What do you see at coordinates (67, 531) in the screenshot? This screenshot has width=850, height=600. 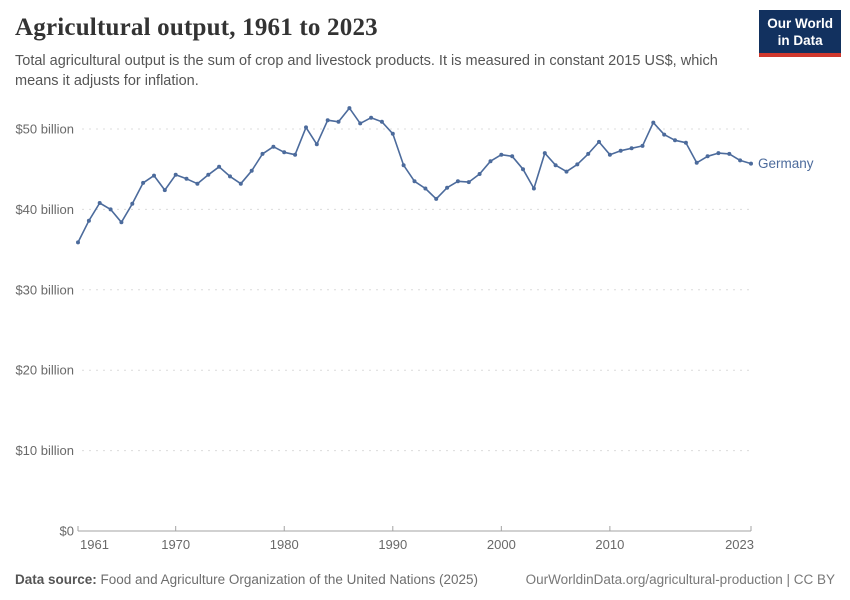 I see `y-axis-tick-label: $0` at bounding box center [67, 531].